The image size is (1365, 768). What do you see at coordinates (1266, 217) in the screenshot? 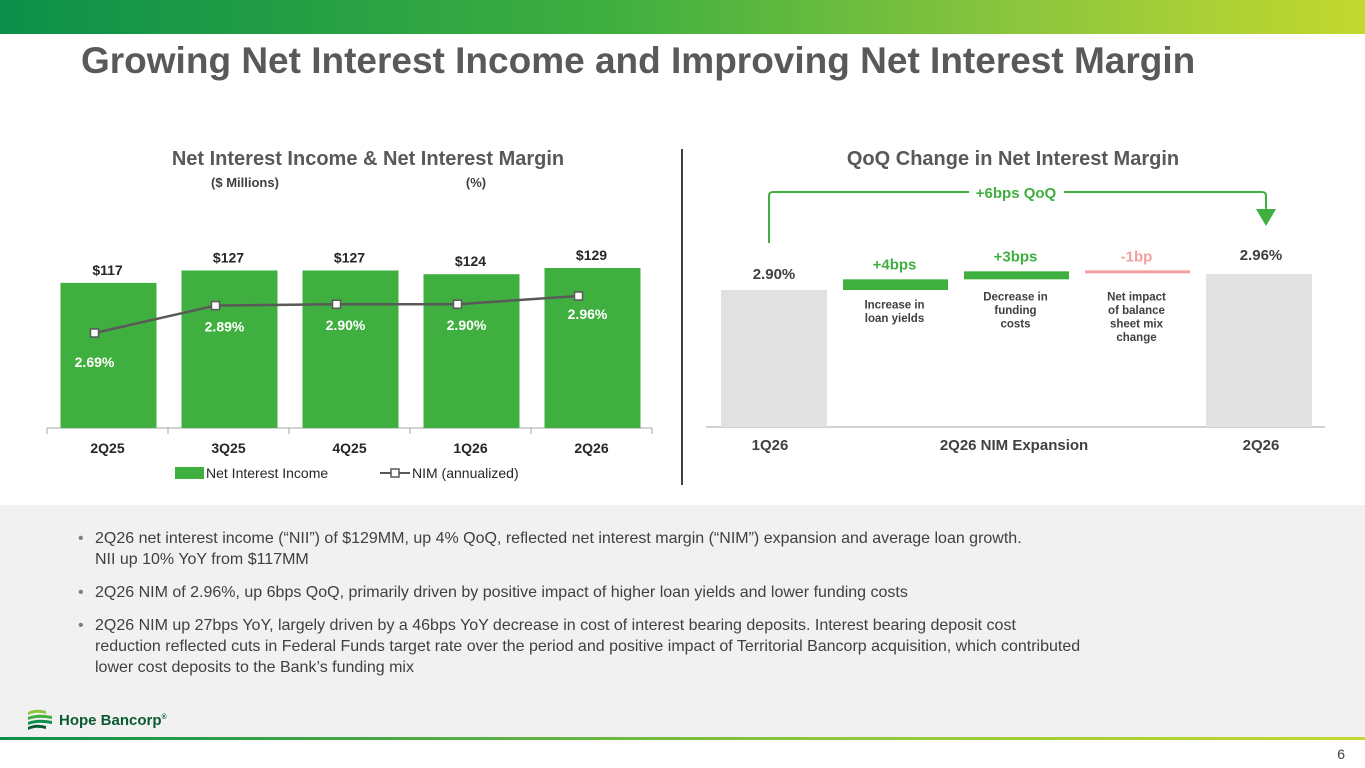
I see `annotation-arrow-icon` at bounding box center [1266, 217].